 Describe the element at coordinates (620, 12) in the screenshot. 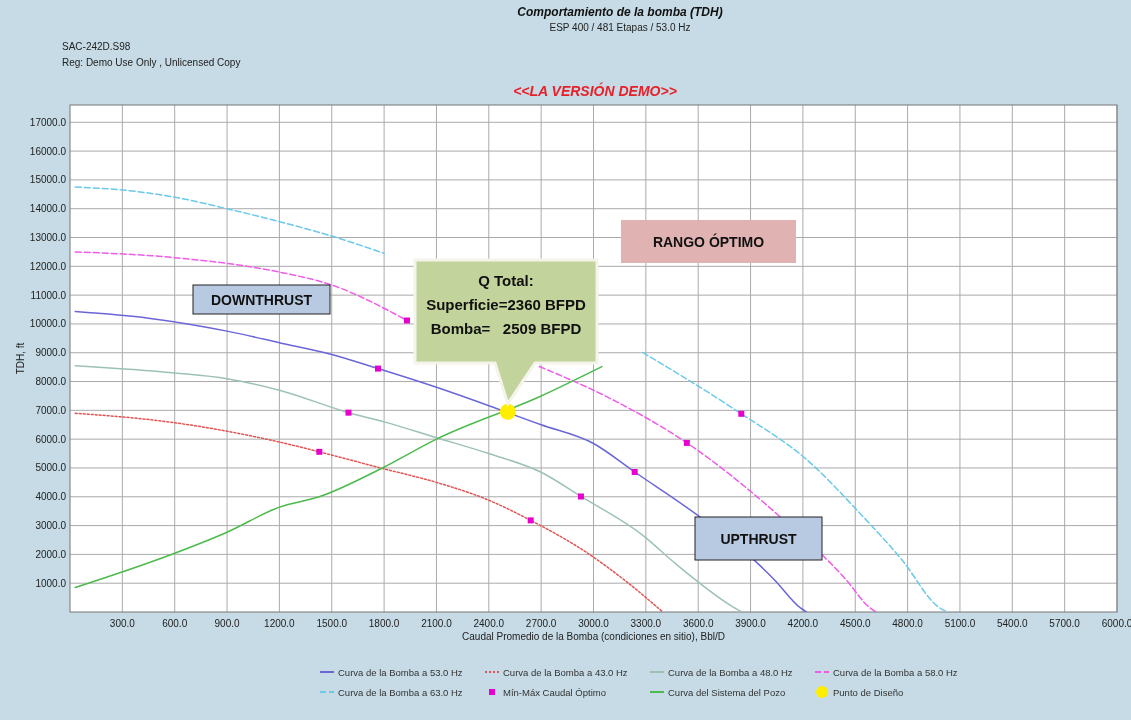

I see `chart-title: Comportamiento de la bomba (TDH)` at that location.